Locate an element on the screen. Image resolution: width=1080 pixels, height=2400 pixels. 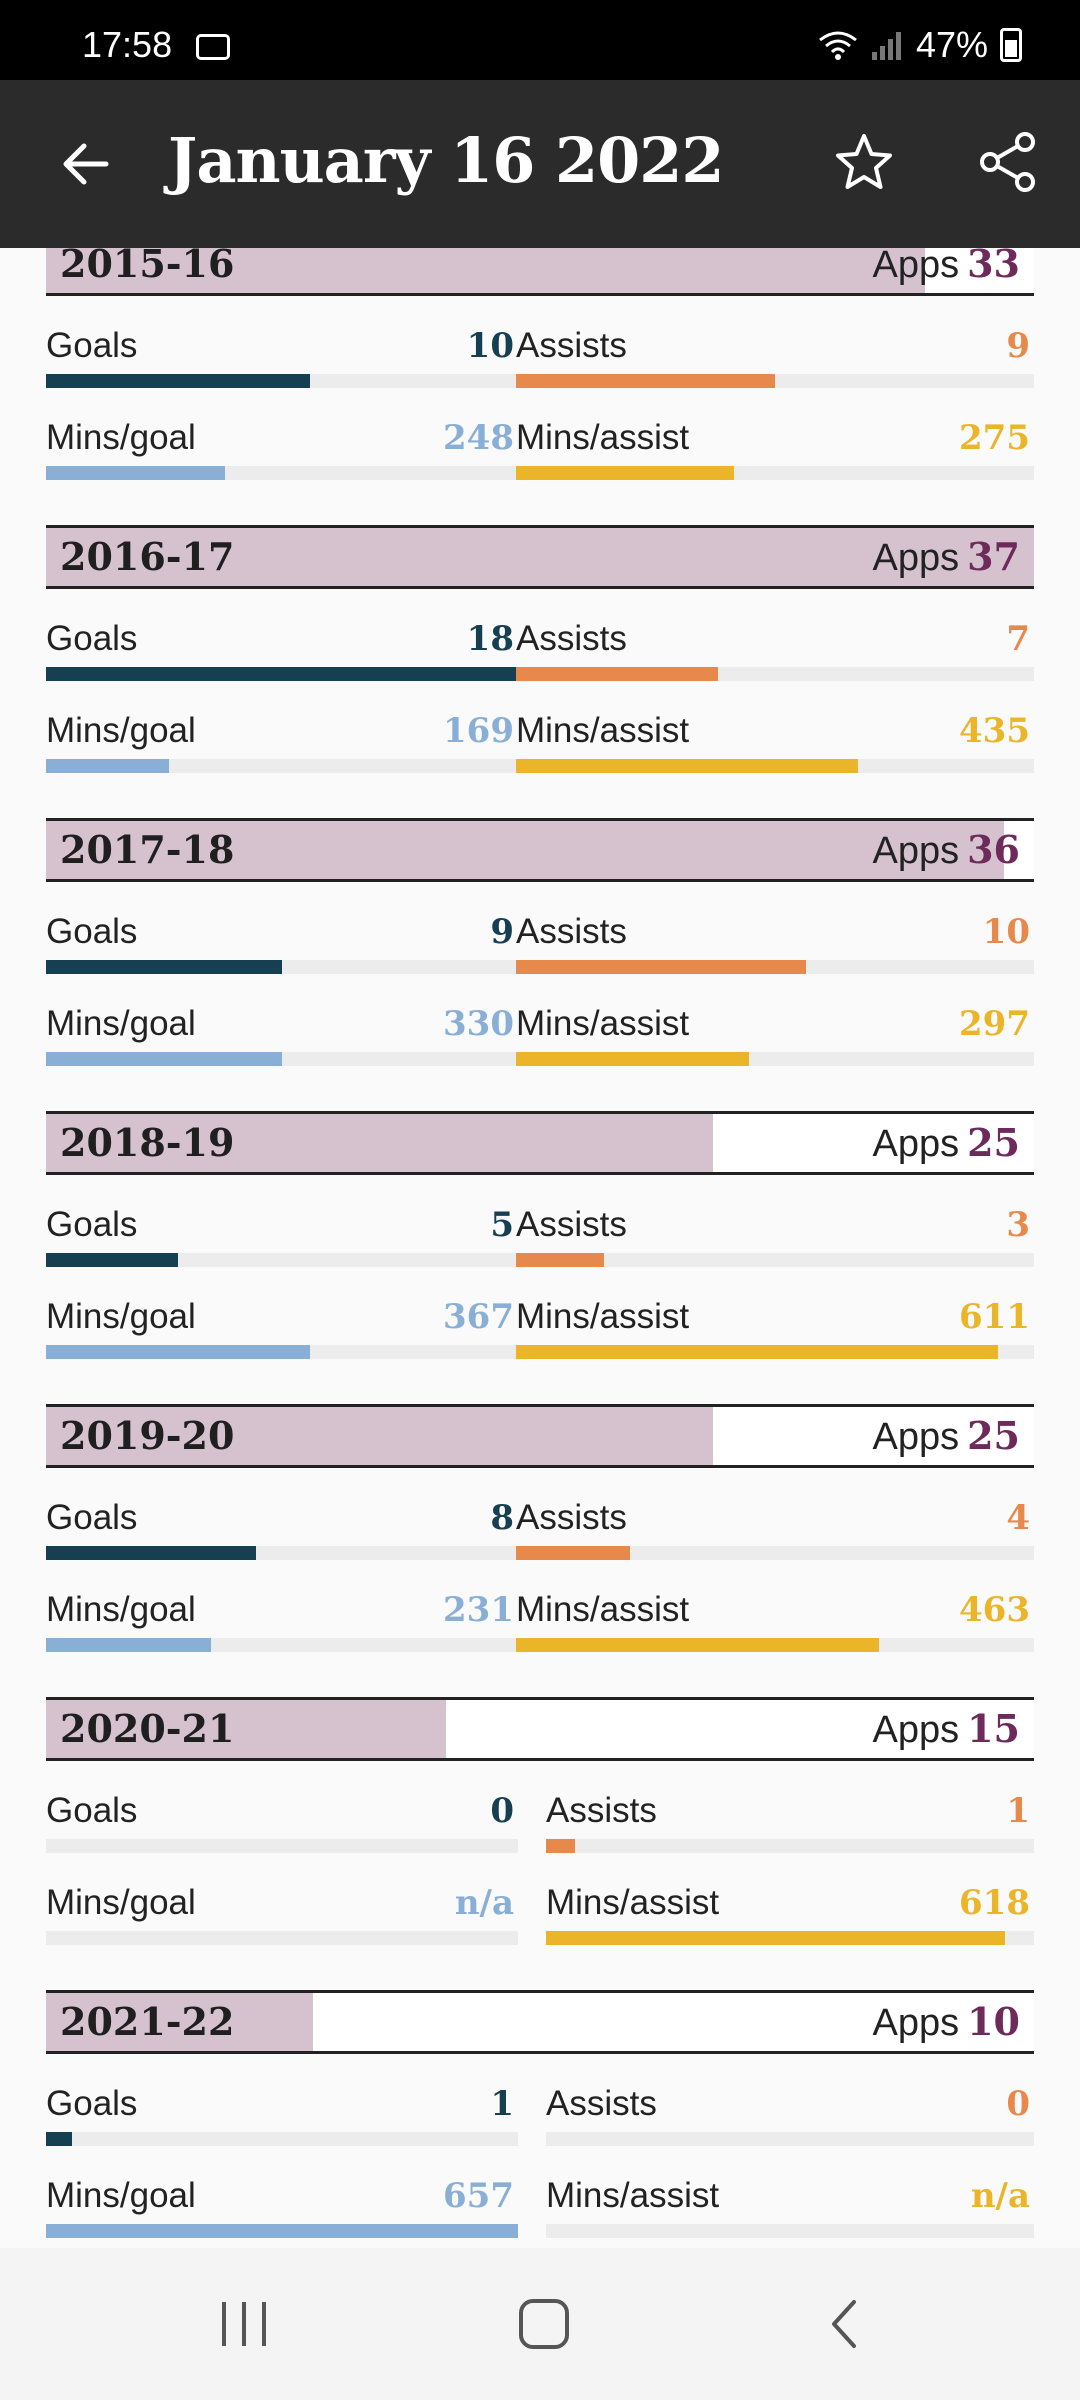
star-icon is located at coordinates (864, 162).